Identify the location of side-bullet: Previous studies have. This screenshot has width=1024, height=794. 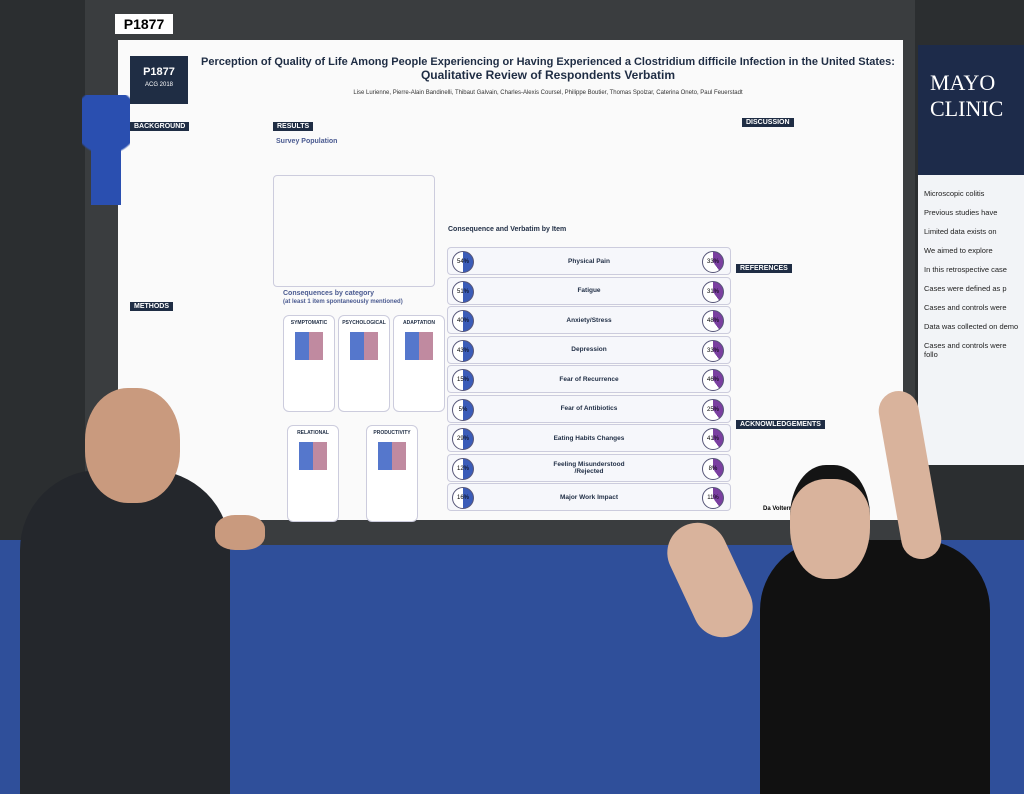
(961, 212).